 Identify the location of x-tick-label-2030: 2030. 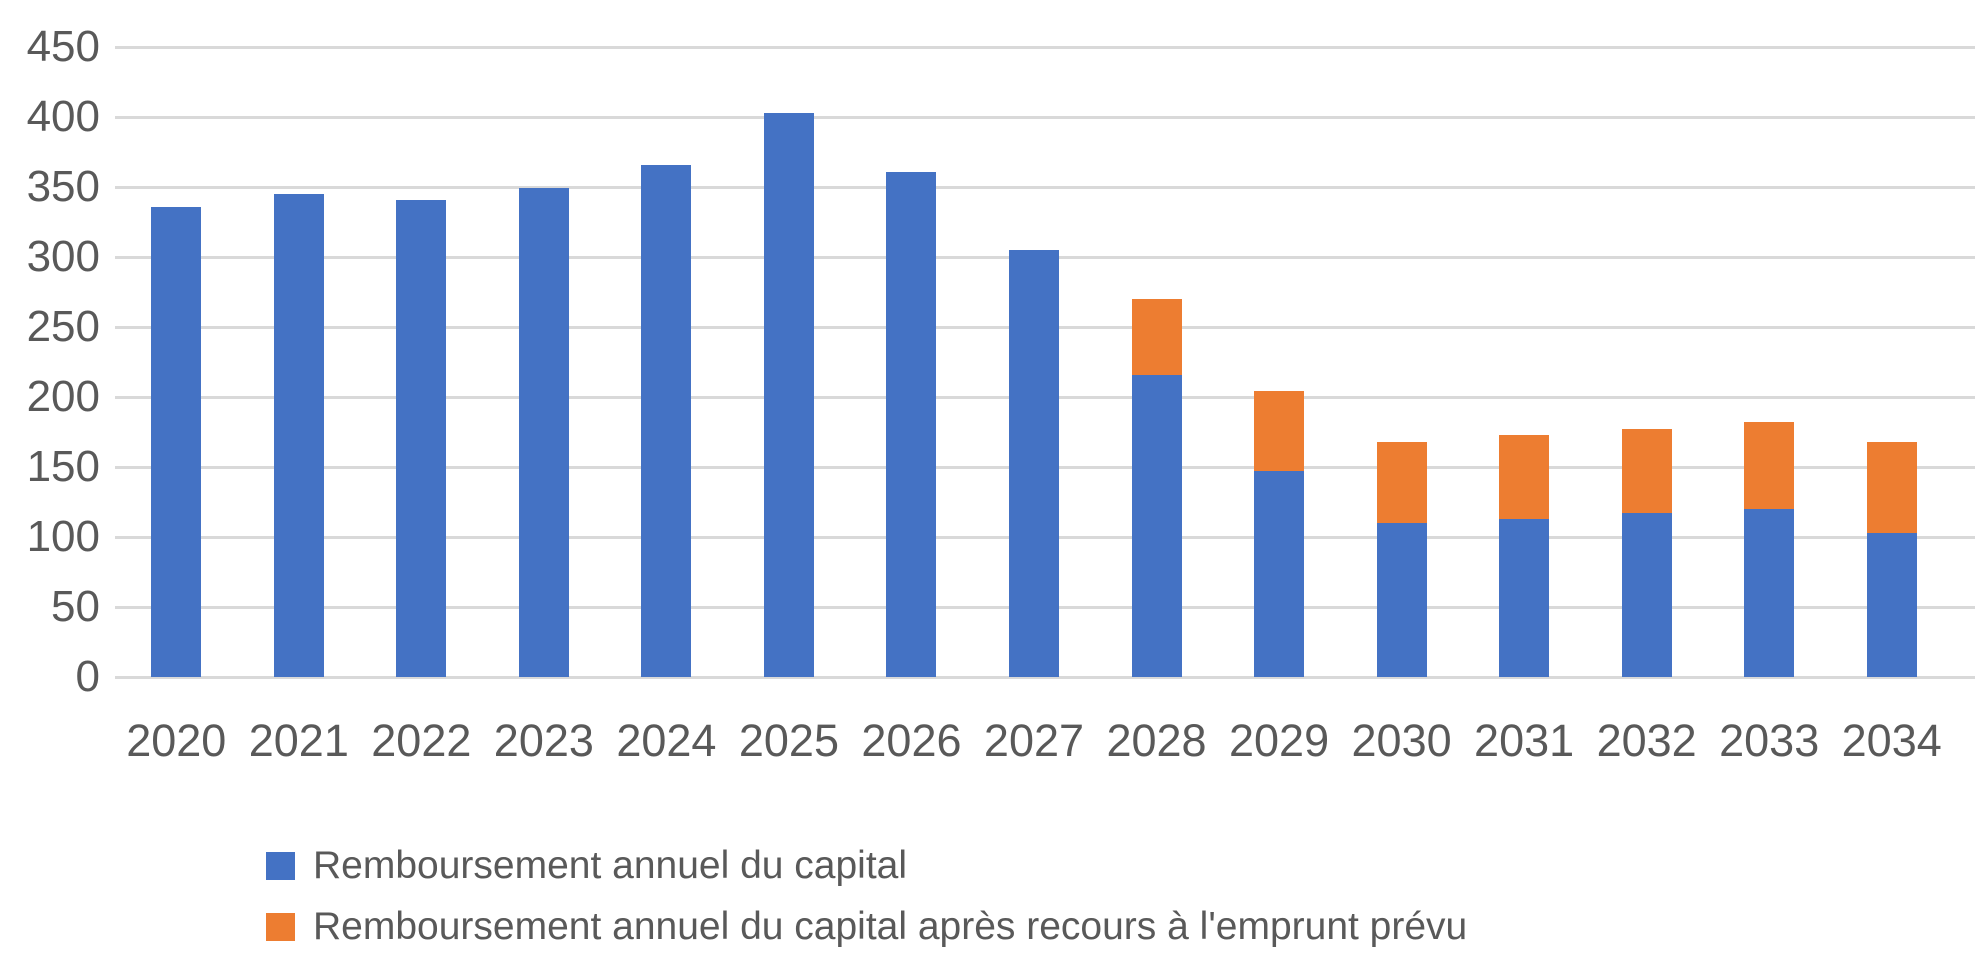
(1401, 740).